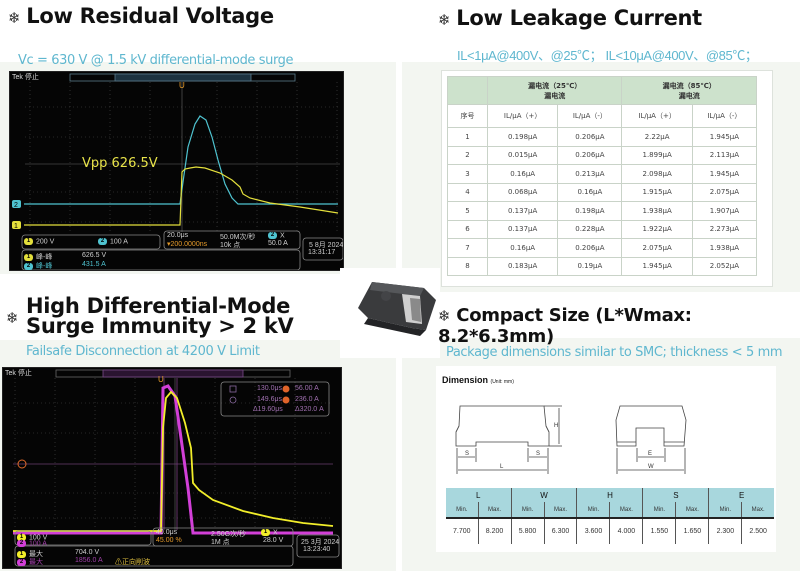 The width and height of the screenshot is (800, 571). What do you see at coordinates (65, 257) in the screenshot?
I see `meas1: 1 峰-峰 626.5 V` at bounding box center [65, 257].